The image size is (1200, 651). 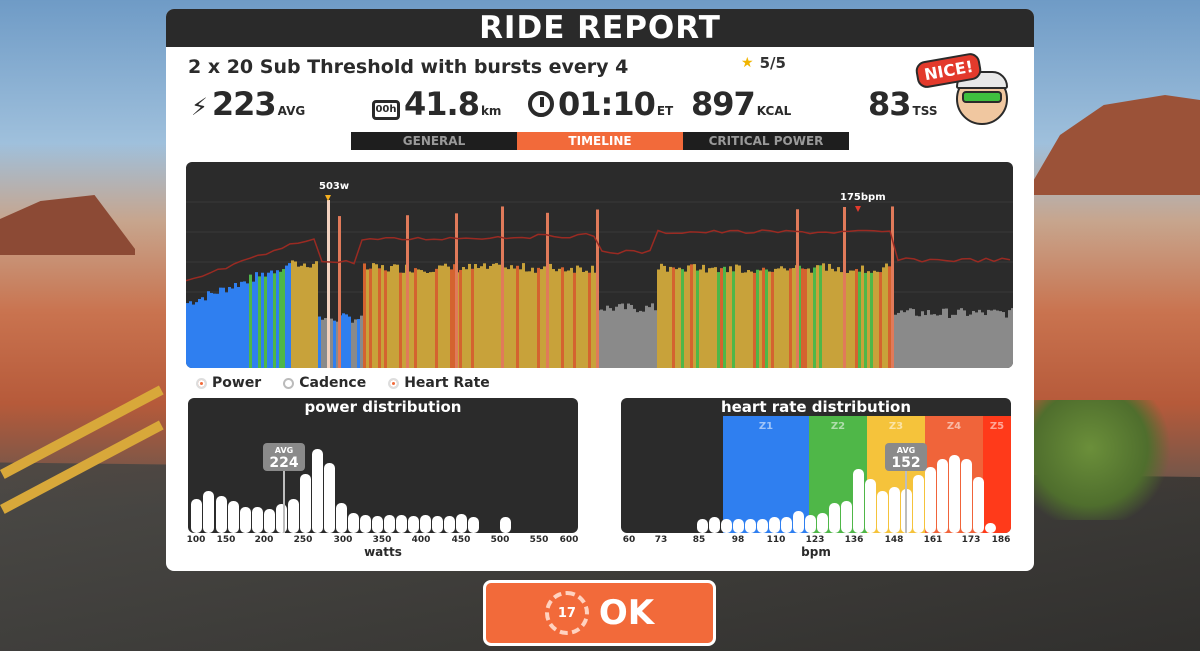 I want to click on tab-timeline: TIMELINE, so click(x=600, y=141).